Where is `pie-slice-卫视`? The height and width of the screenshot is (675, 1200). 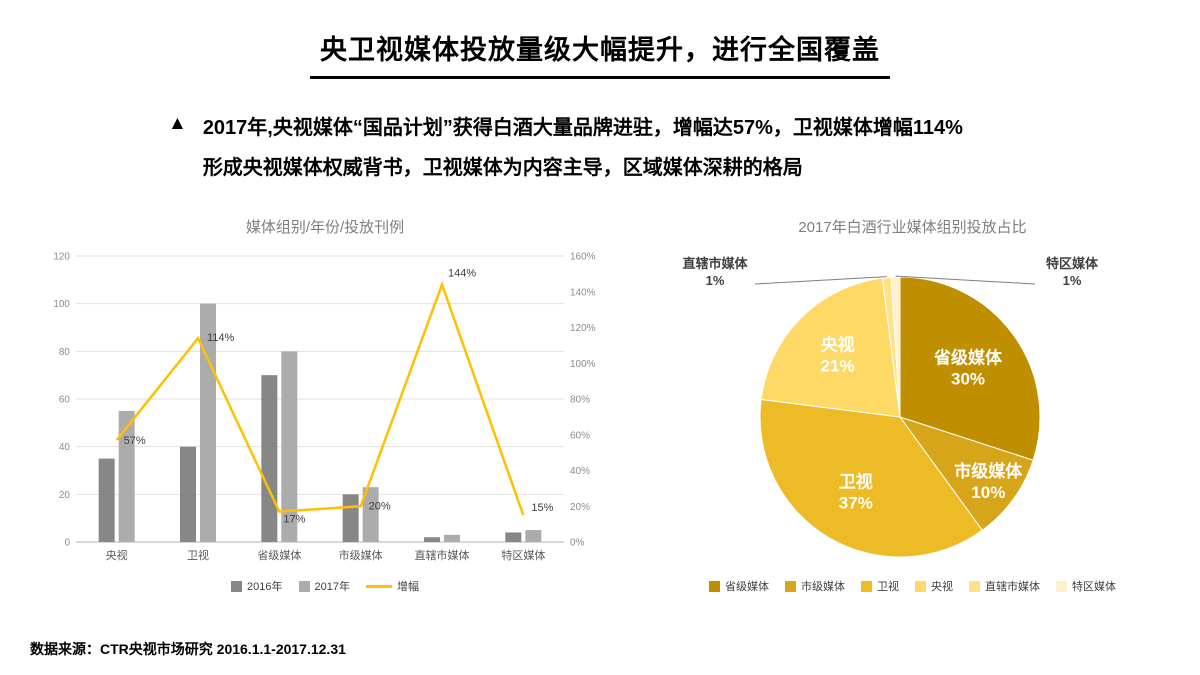 pie-slice-卫视 is located at coordinates (871, 478).